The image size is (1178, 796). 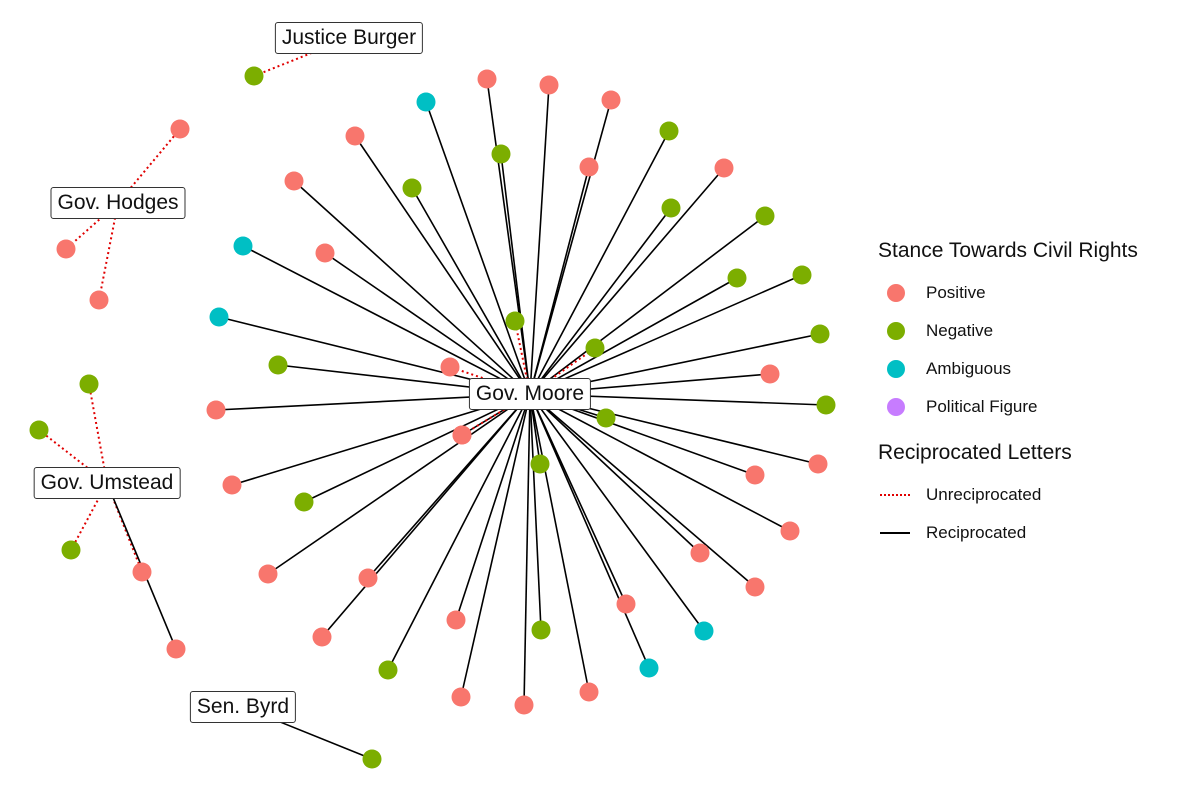 I want to click on edge-unreciprocated-umstead, so click(x=73, y=456).